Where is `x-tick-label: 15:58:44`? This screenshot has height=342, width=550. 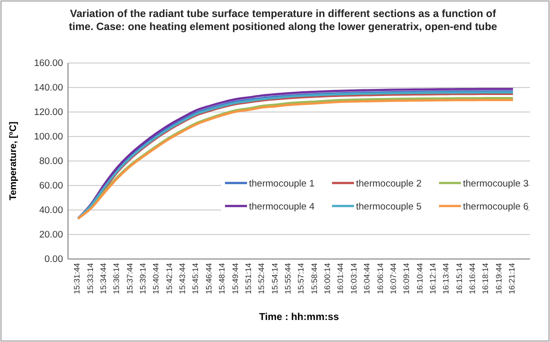 x-tick-label: 15:58:44 is located at coordinates (314, 278).